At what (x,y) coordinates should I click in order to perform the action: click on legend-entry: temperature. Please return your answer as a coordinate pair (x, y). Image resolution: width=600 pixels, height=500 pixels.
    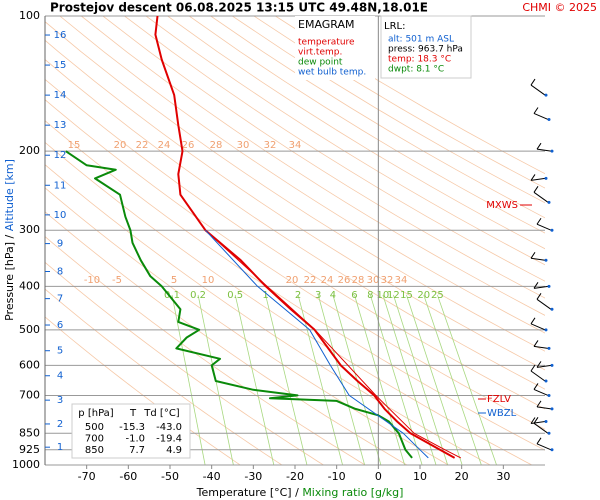
    Looking at the image, I should click on (326, 43).